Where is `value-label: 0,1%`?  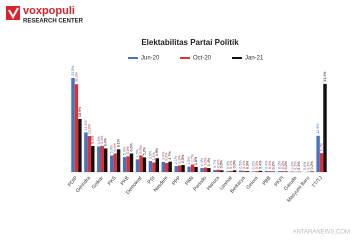 value-label: 0,1% is located at coordinates (299, 165).